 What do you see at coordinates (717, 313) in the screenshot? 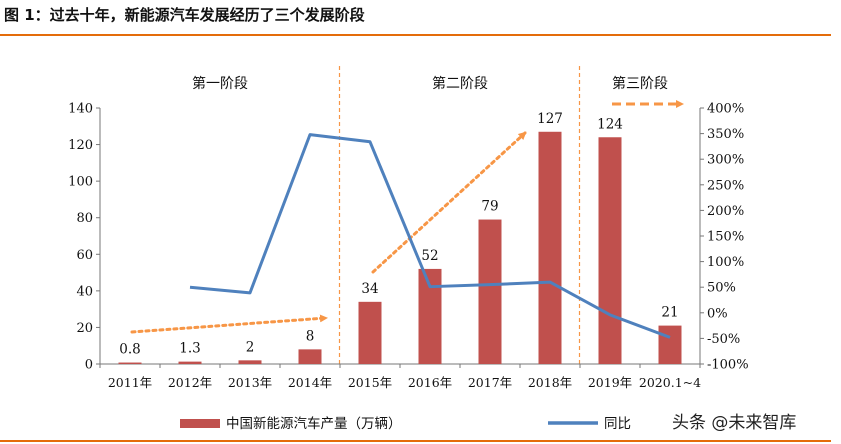
I see `y-right-tick-label: 0%` at bounding box center [717, 313].